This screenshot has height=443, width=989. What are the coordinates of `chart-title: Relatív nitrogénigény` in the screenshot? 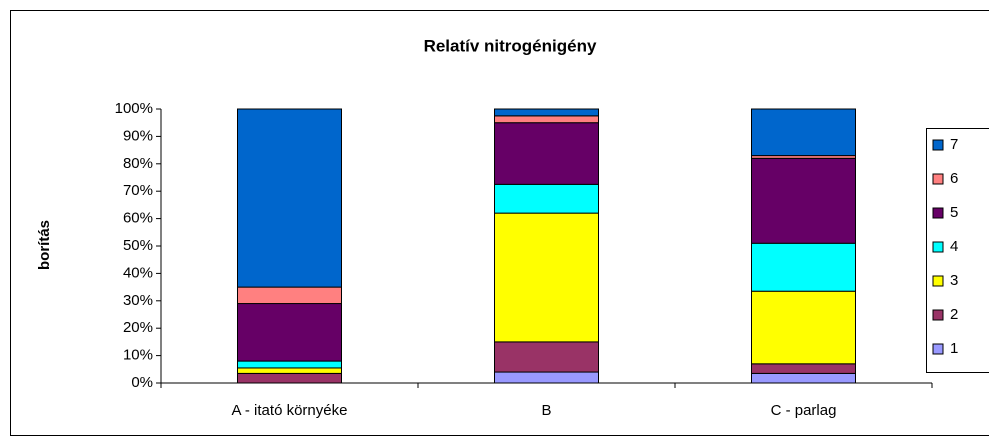 It's located at (510, 45).